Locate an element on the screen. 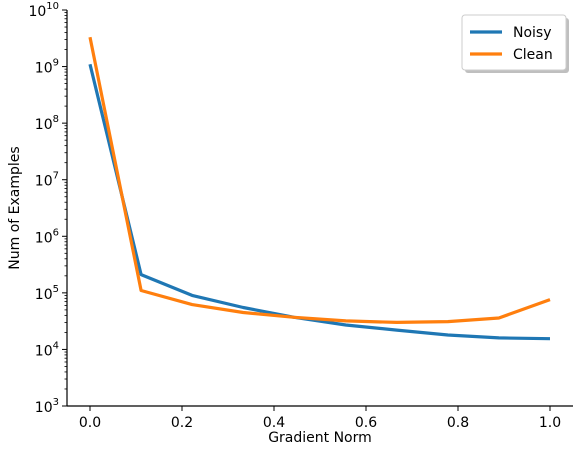 The height and width of the screenshot is (450, 573). x-tick-label: 0.0 is located at coordinates (90, 423).